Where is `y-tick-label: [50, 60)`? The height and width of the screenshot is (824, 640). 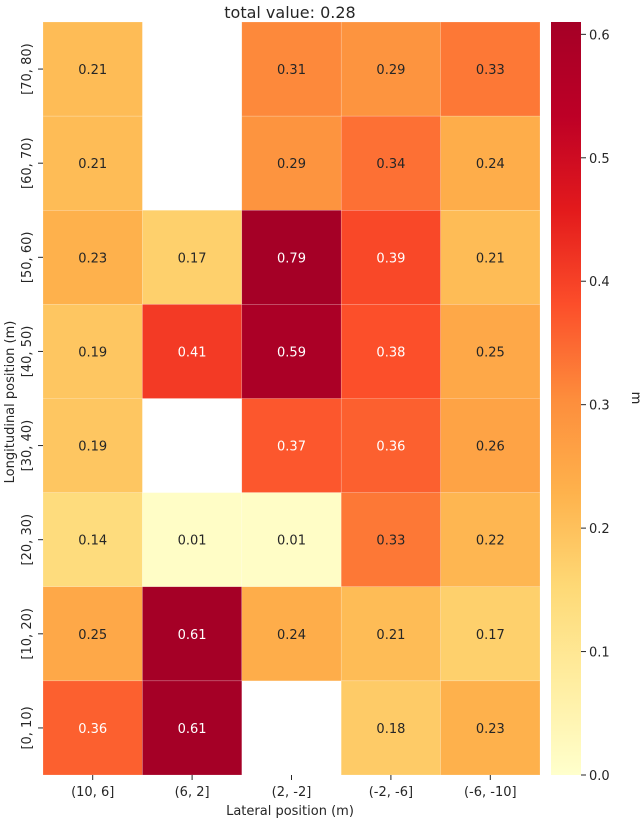 y-tick-label: [50, 60) is located at coordinates (27, 258).